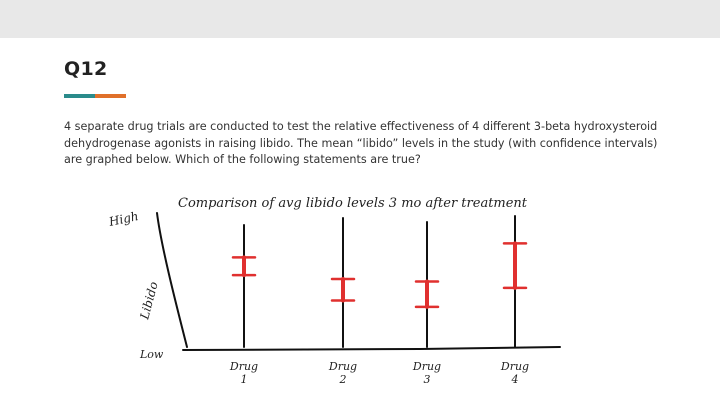 Image resolution: width=720 pixels, height=405 pixels. I want to click on category-label-1: Drug 1, so click(243, 373).